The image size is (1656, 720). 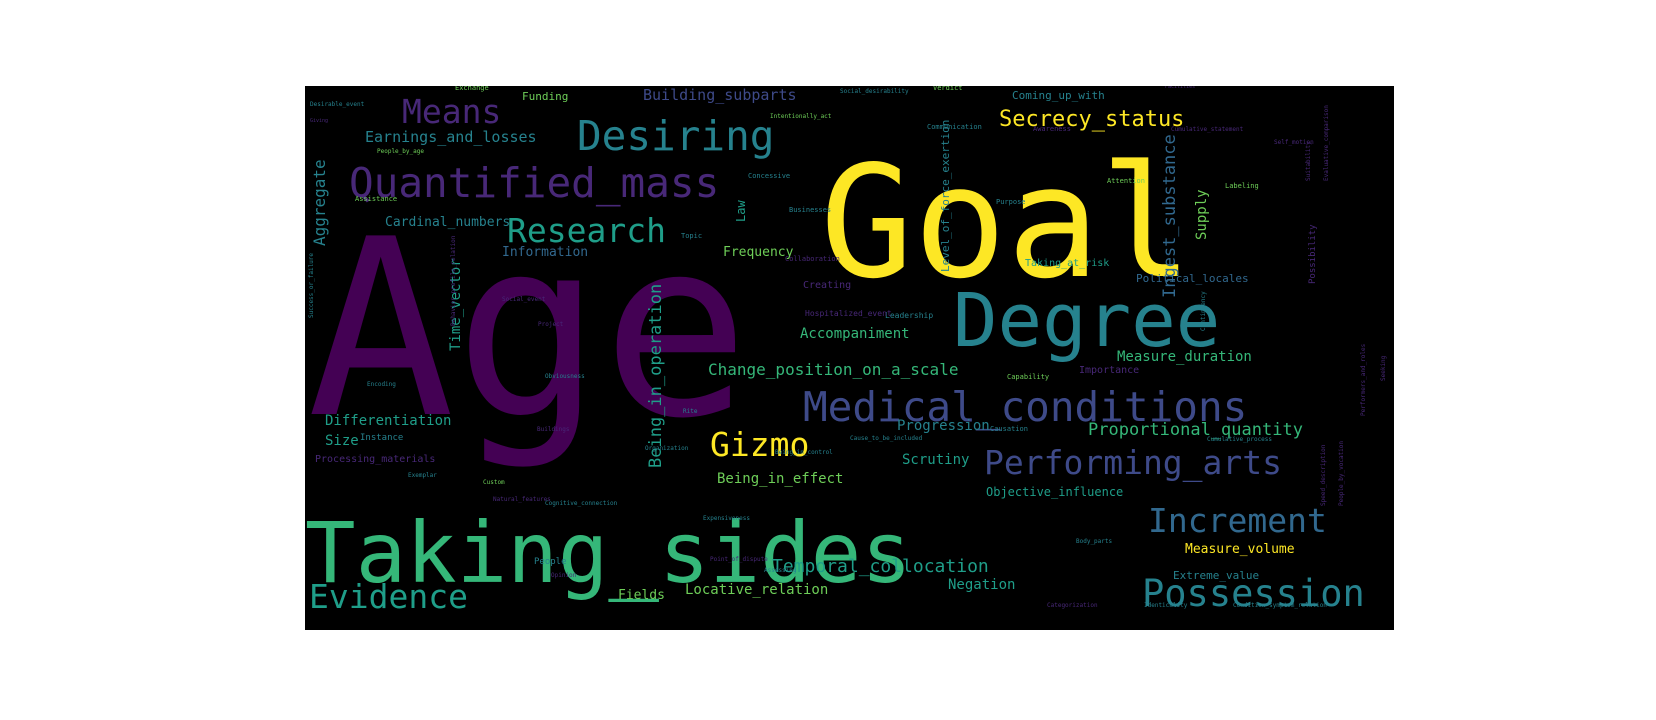 I want to click on word-identicality: Identicality, so click(x=1166, y=605).